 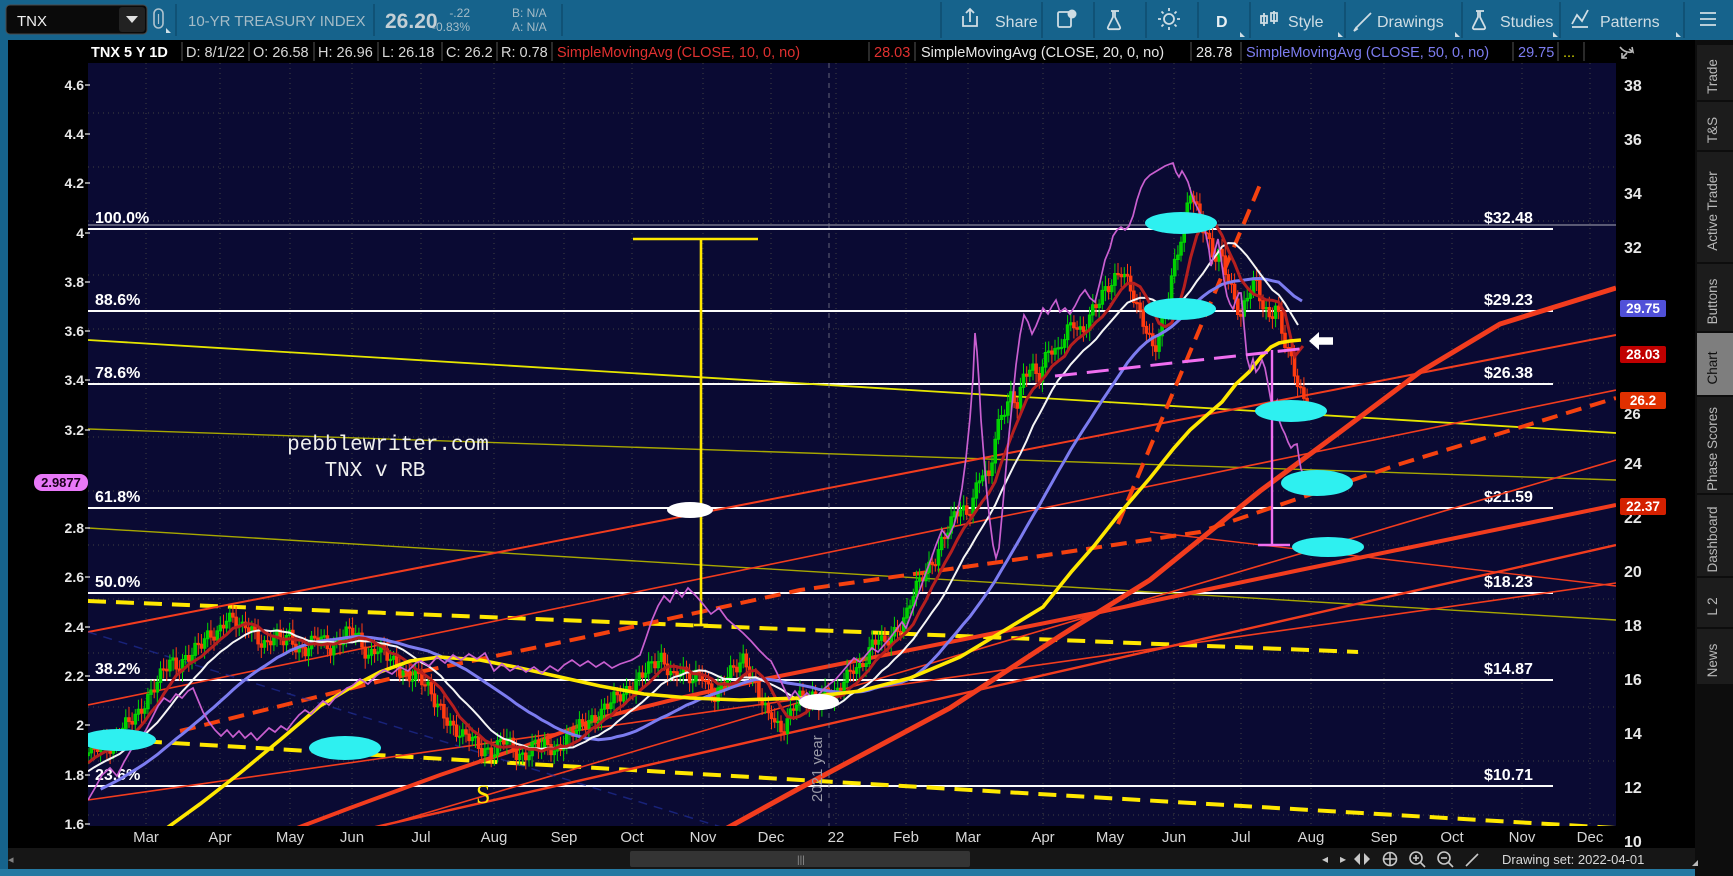 What do you see at coordinates (529, 13) in the screenshot?
I see `svg-text: B: N/A` at bounding box center [529, 13].